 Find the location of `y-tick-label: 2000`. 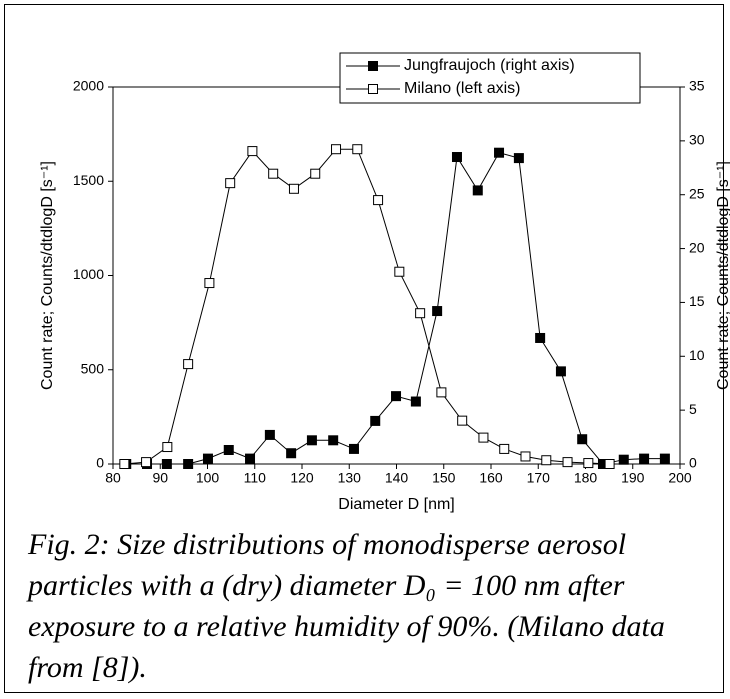

y-tick-label: 2000 is located at coordinates (88, 86).